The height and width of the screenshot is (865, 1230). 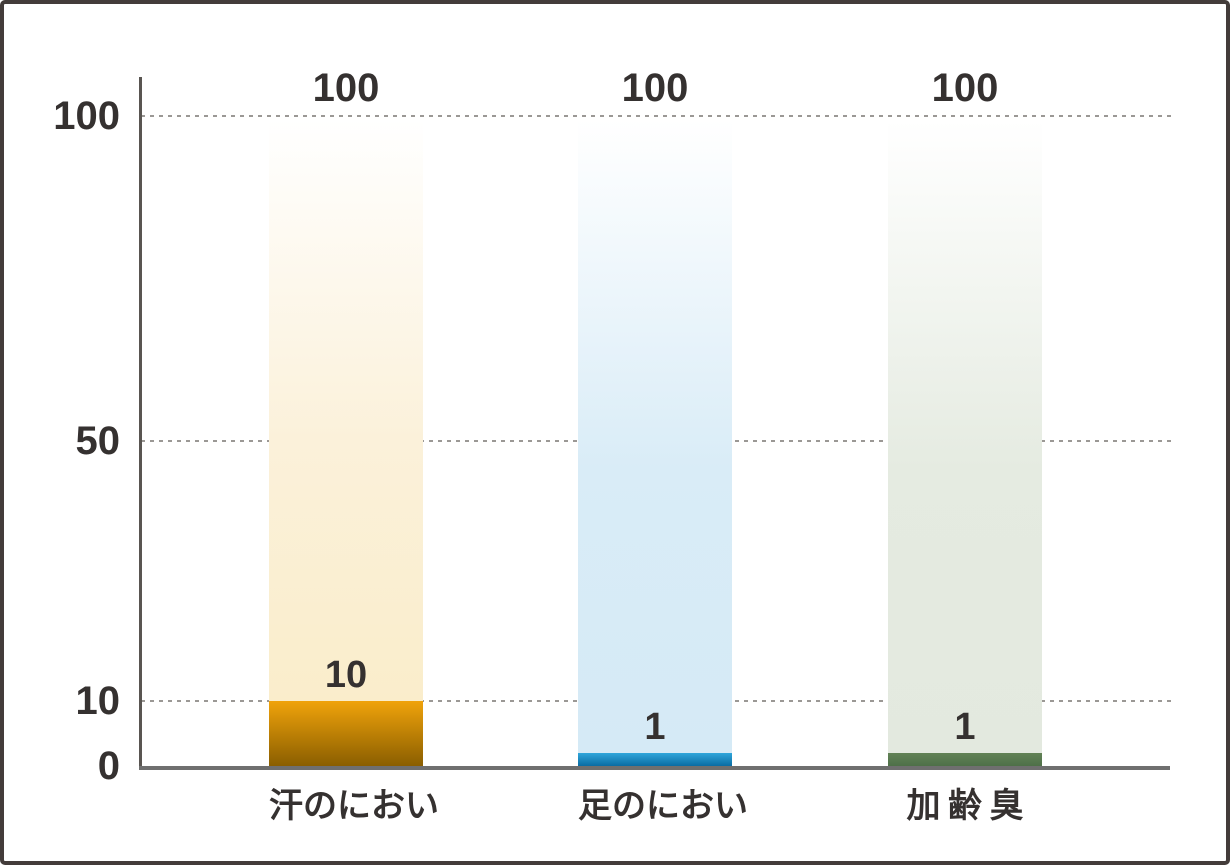 I want to click on category-label-3: 加齢臭, so click(x=968, y=806).